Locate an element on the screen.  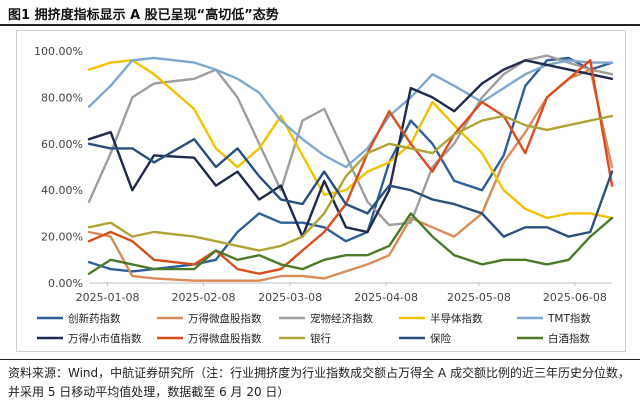
legend-label: 银行 is located at coordinates (320, 338).